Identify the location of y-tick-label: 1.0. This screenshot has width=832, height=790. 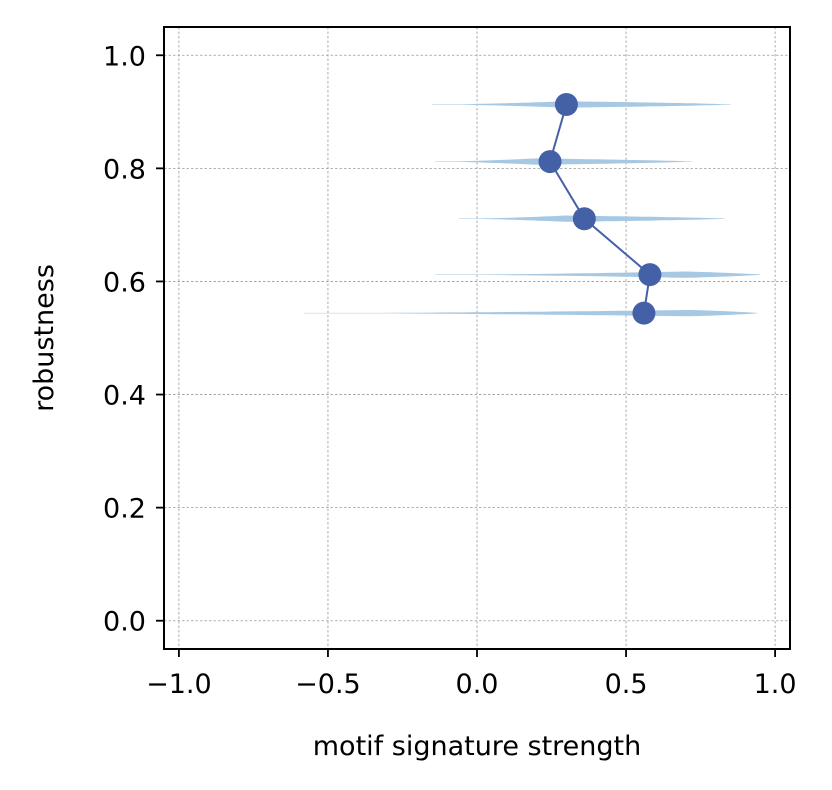
(124, 56).